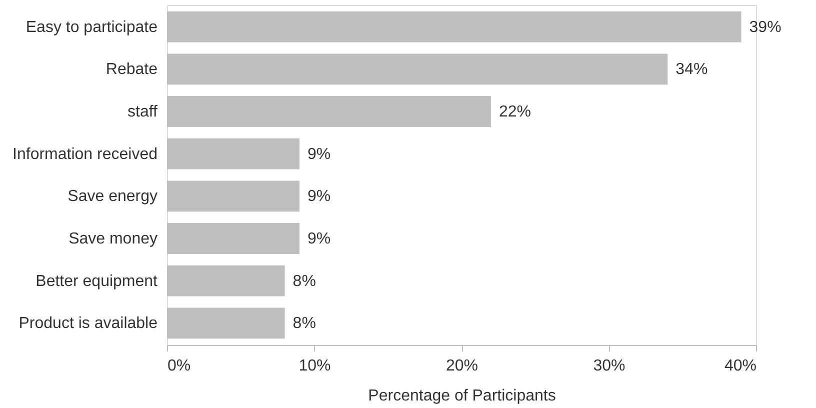 This screenshot has width=816, height=408. What do you see at coordinates (462, 366) in the screenshot?
I see `x-tick-label: 20%` at bounding box center [462, 366].